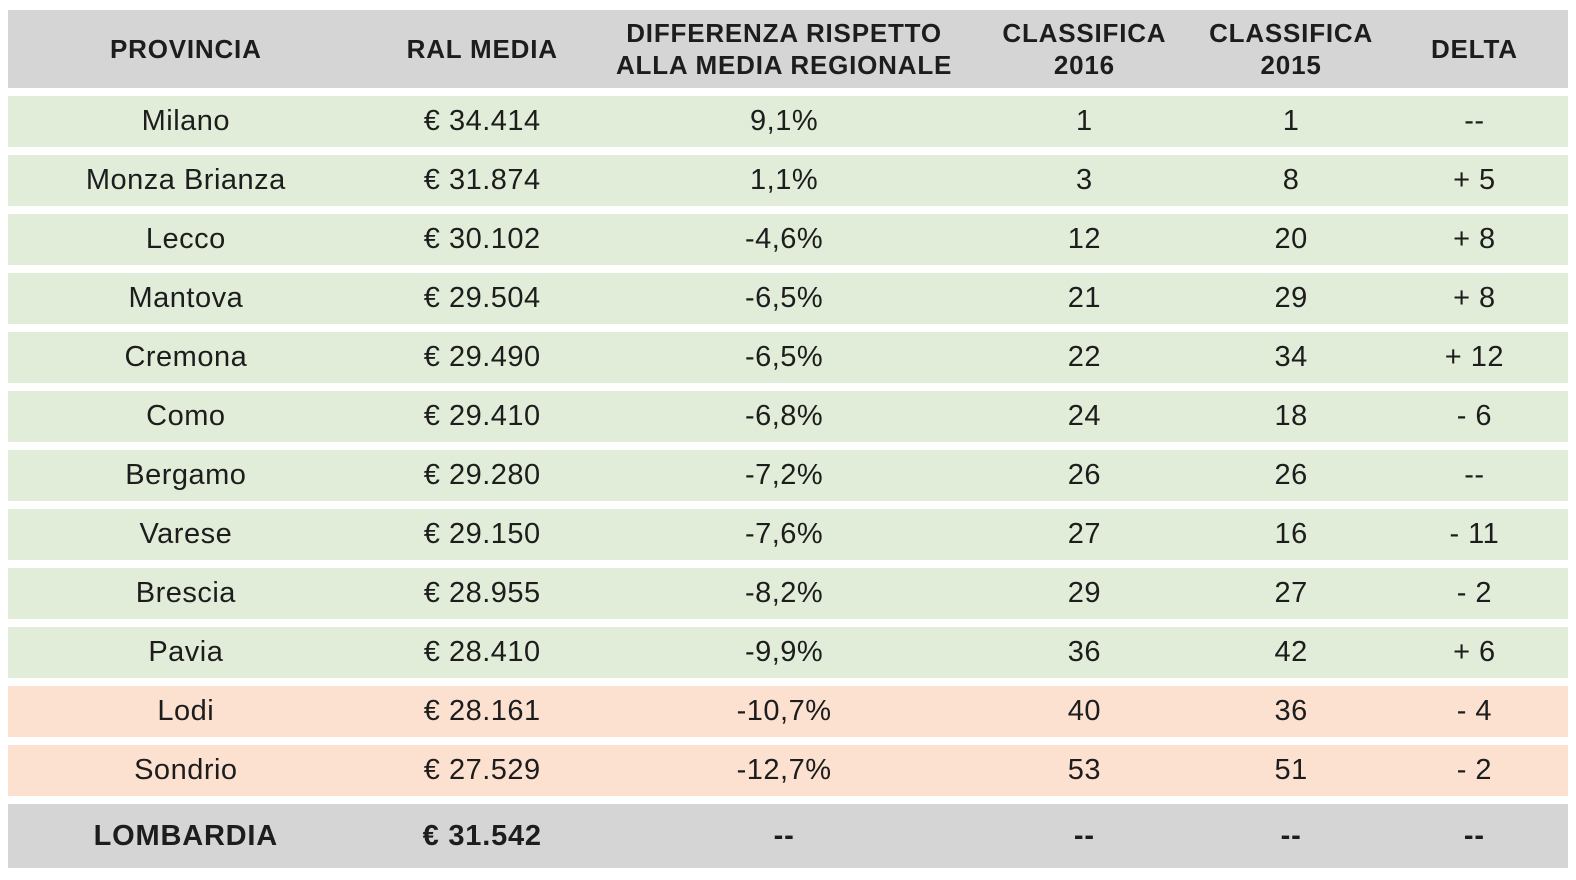  I want to click on cell-provincia: Lecco, so click(186, 239).